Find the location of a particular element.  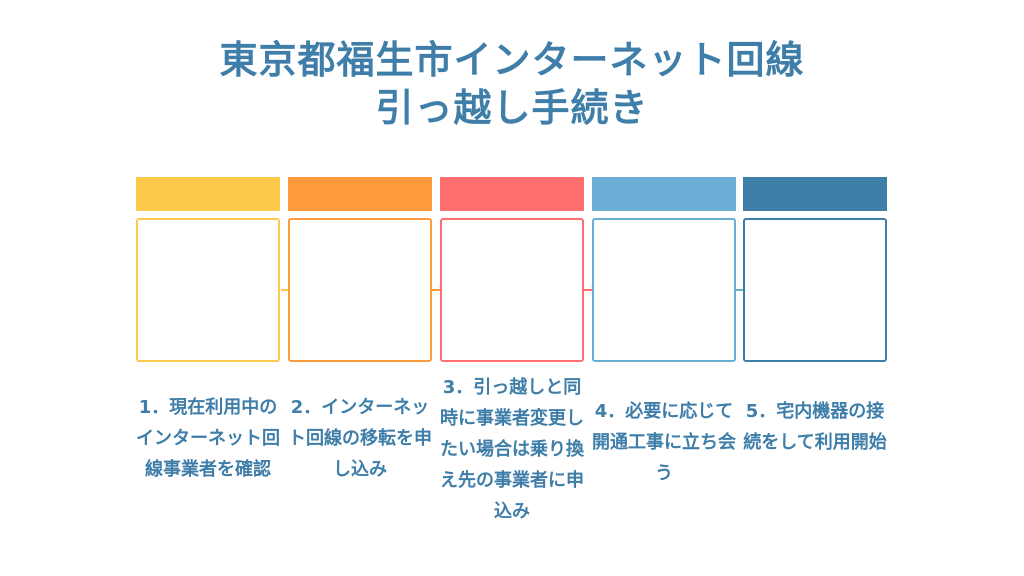

title-line-2: 引っ越し手続き is located at coordinates (512, 108).